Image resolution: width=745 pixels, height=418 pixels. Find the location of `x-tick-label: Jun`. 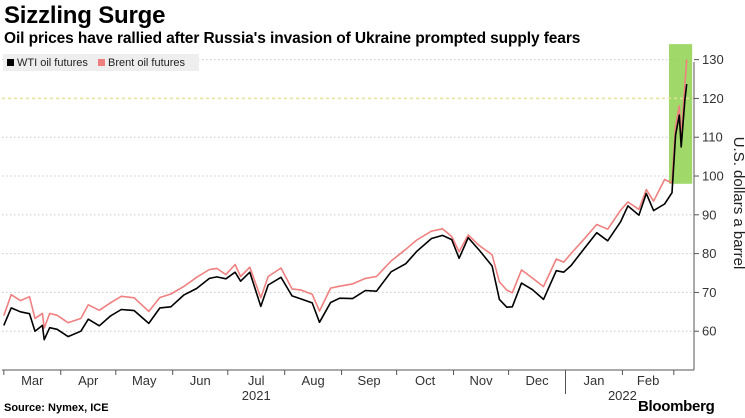

x-tick-label: Jun is located at coordinates (200, 380).